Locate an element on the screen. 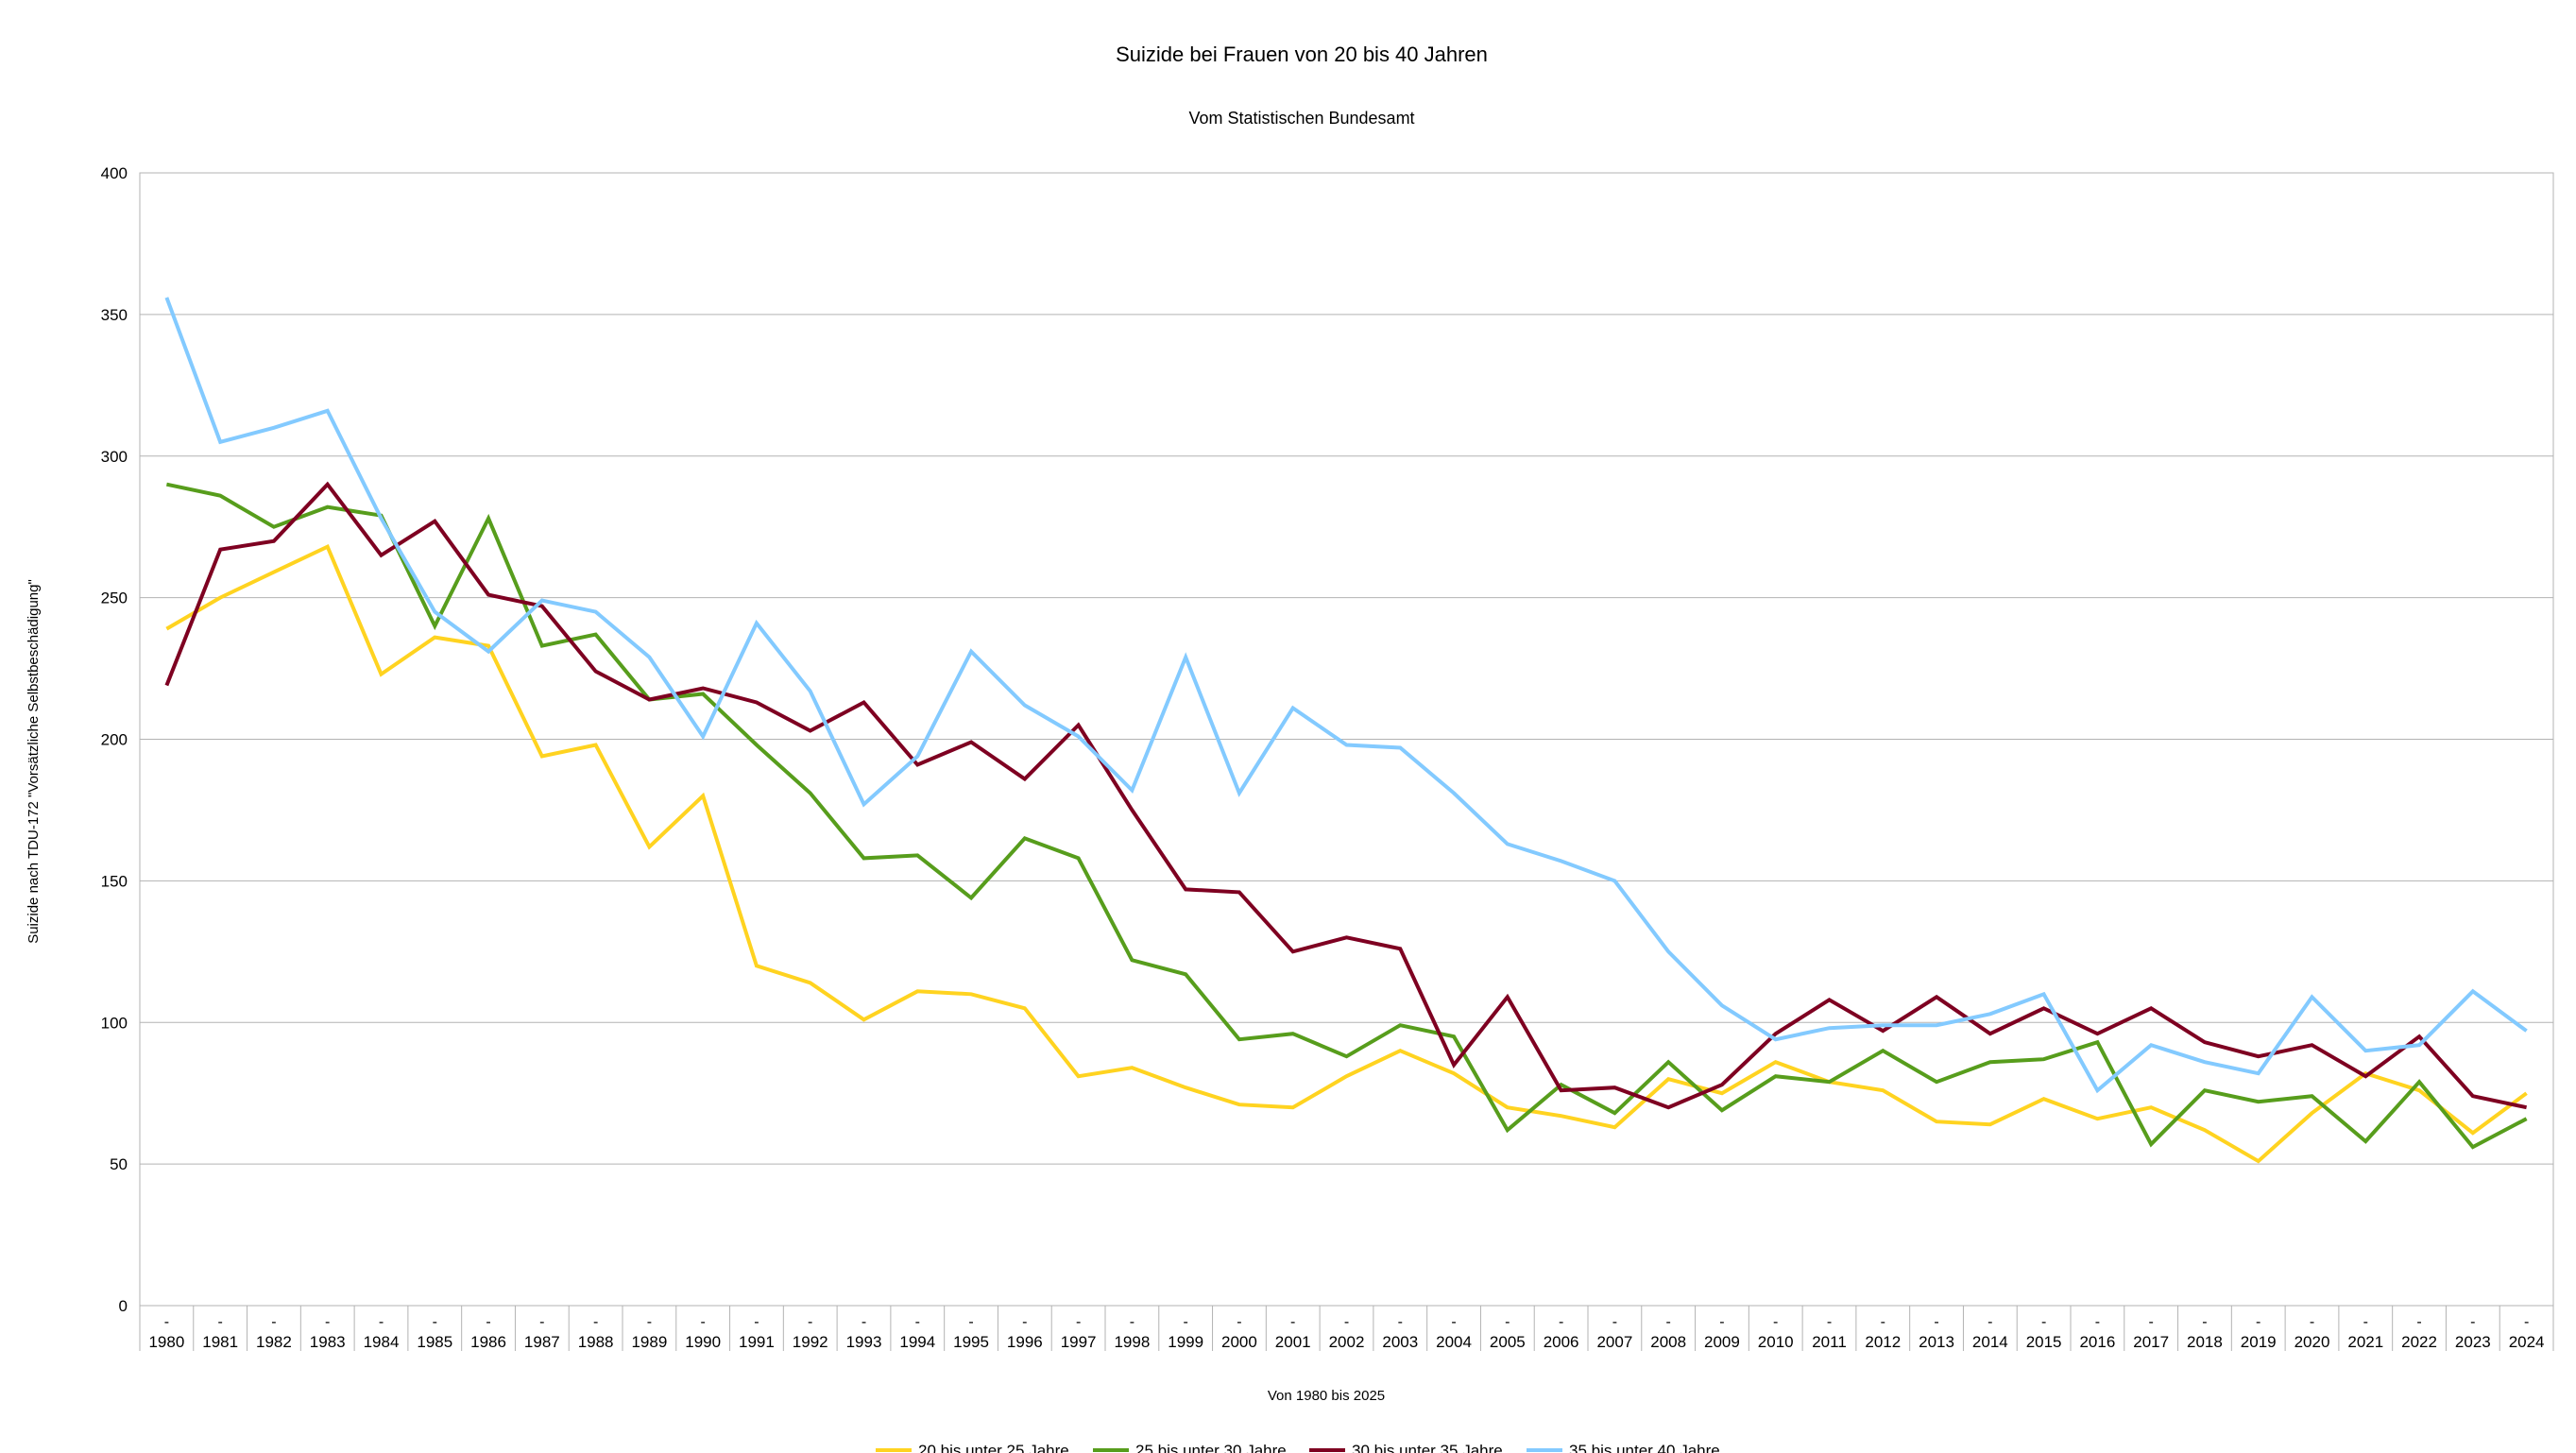 This screenshot has width=2576, height=1453. x-tick-label: 1996 is located at coordinates (1025, 1342).